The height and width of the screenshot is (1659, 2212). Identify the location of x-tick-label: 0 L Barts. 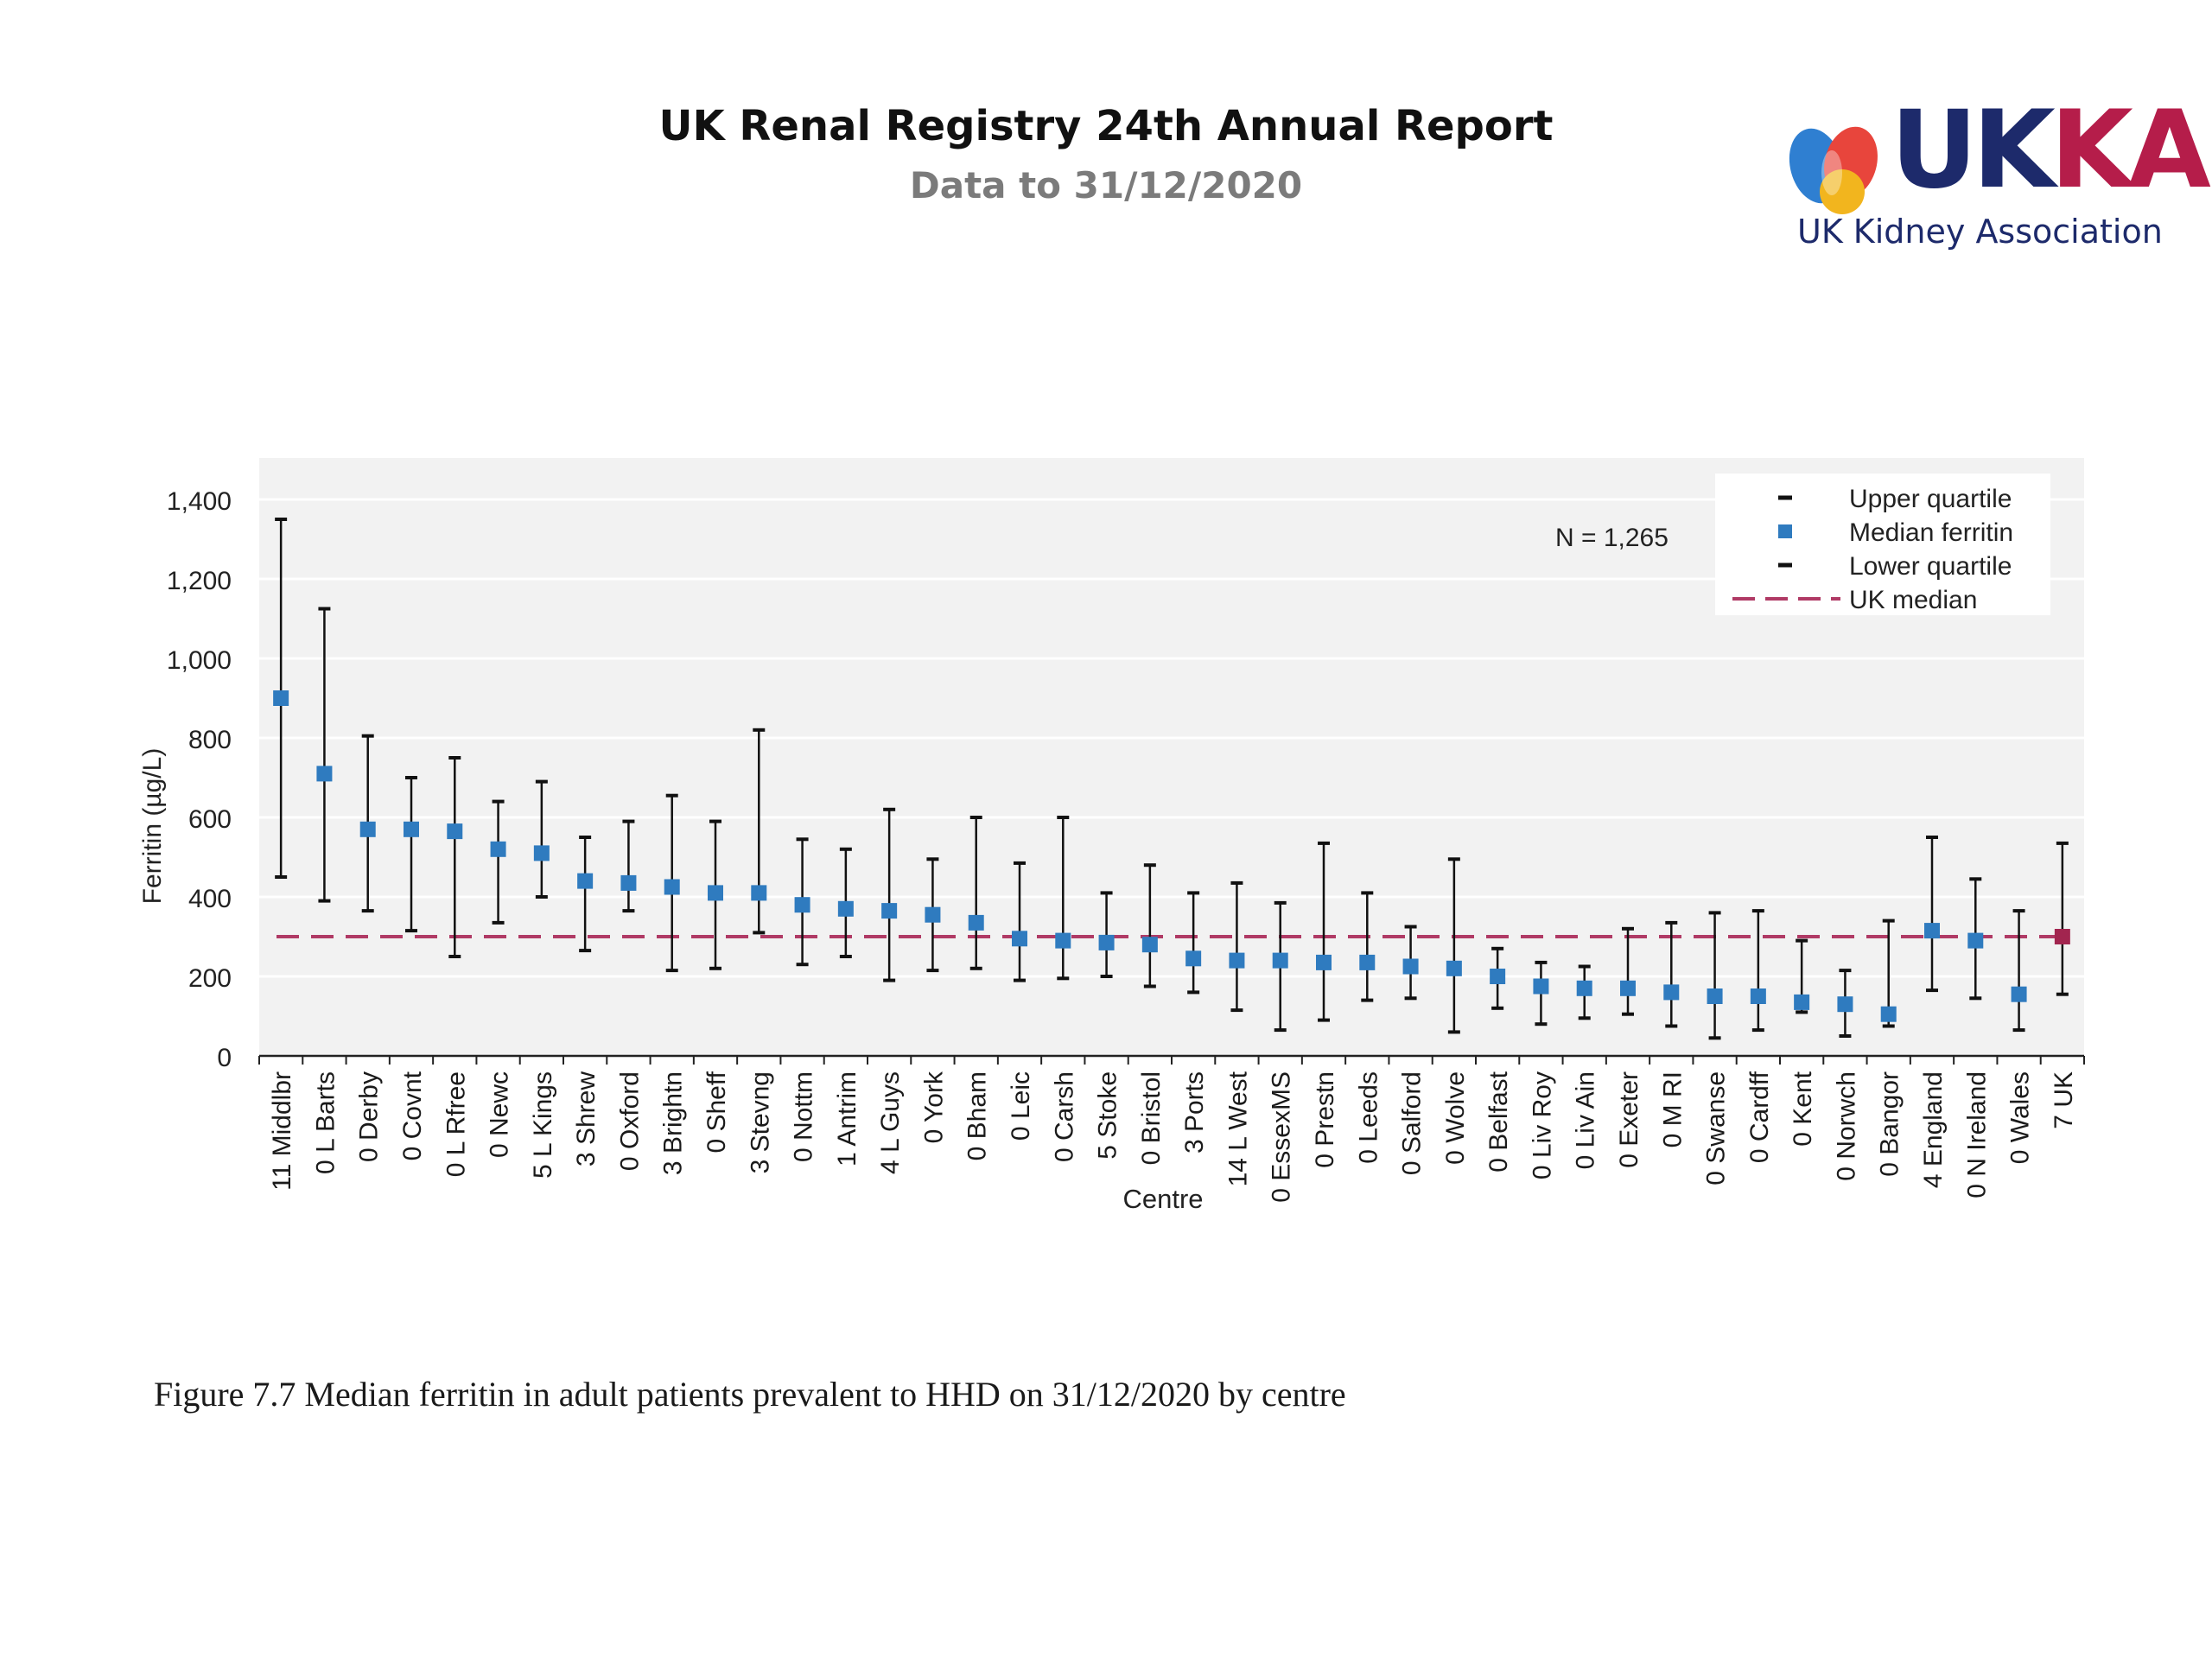
(325, 1122).